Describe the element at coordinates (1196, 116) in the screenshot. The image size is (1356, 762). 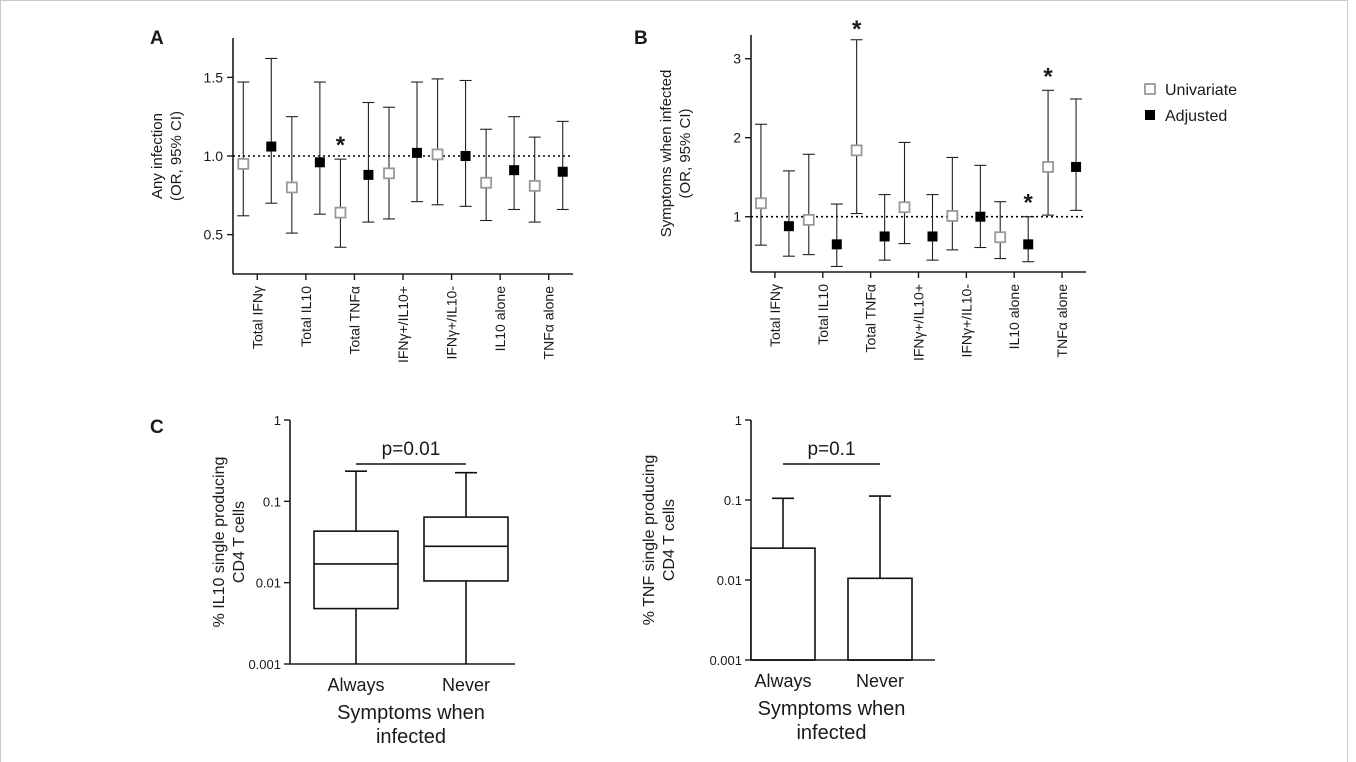
I see `legend-label: Adjusted` at that location.